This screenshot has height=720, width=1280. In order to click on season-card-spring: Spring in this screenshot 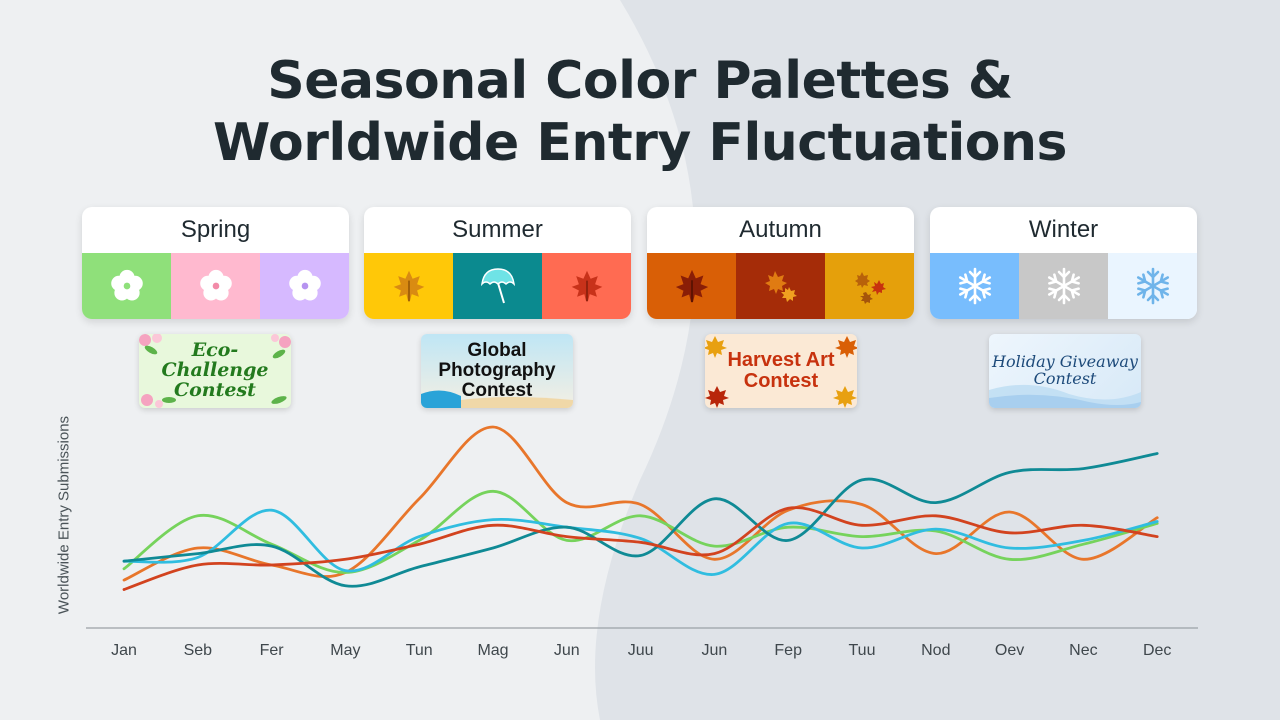, I will do `click(215, 263)`.